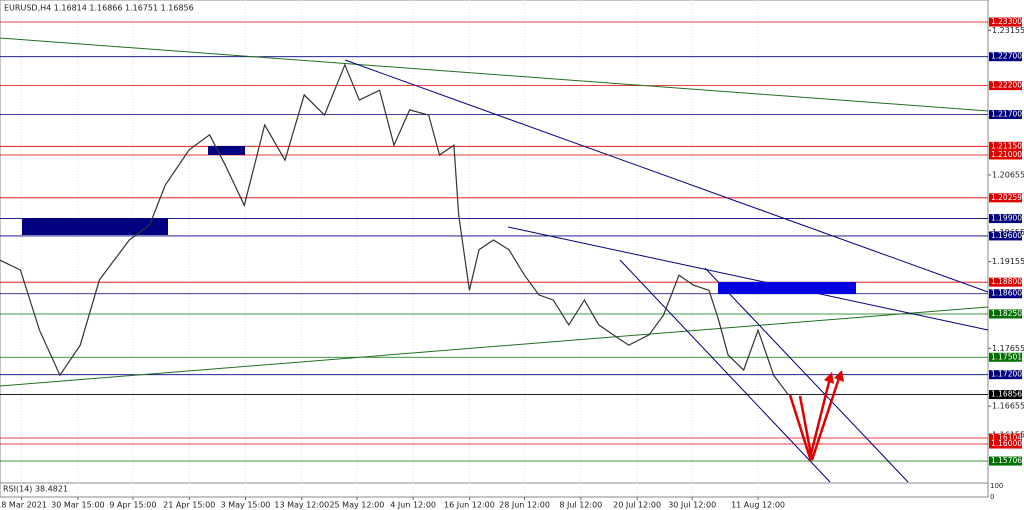 The height and width of the screenshot is (510, 1024). I want to click on x-tick-label: 11 Aug 12:00, so click(758, 505).